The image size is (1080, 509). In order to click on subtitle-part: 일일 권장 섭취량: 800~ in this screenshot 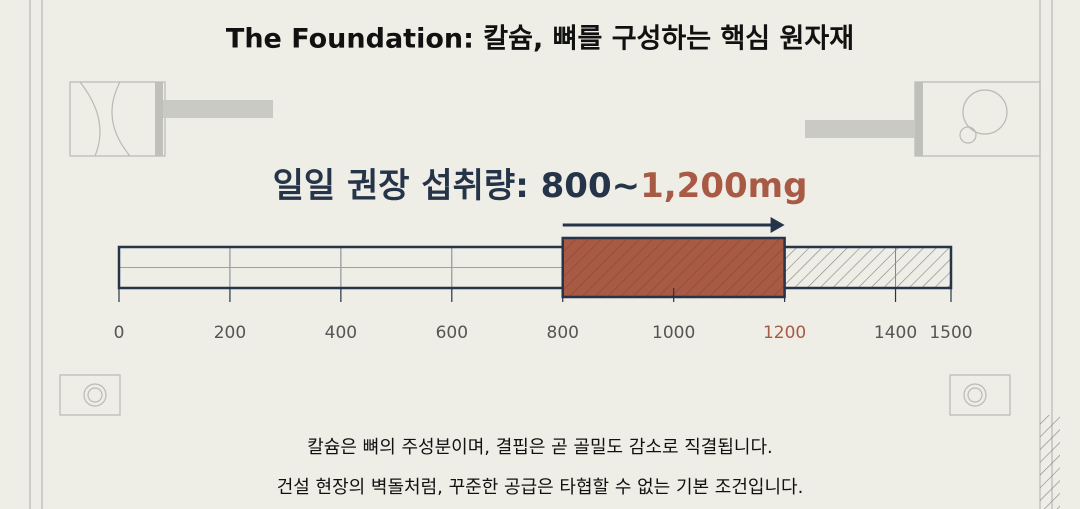, I will do `click(457, 186)`.